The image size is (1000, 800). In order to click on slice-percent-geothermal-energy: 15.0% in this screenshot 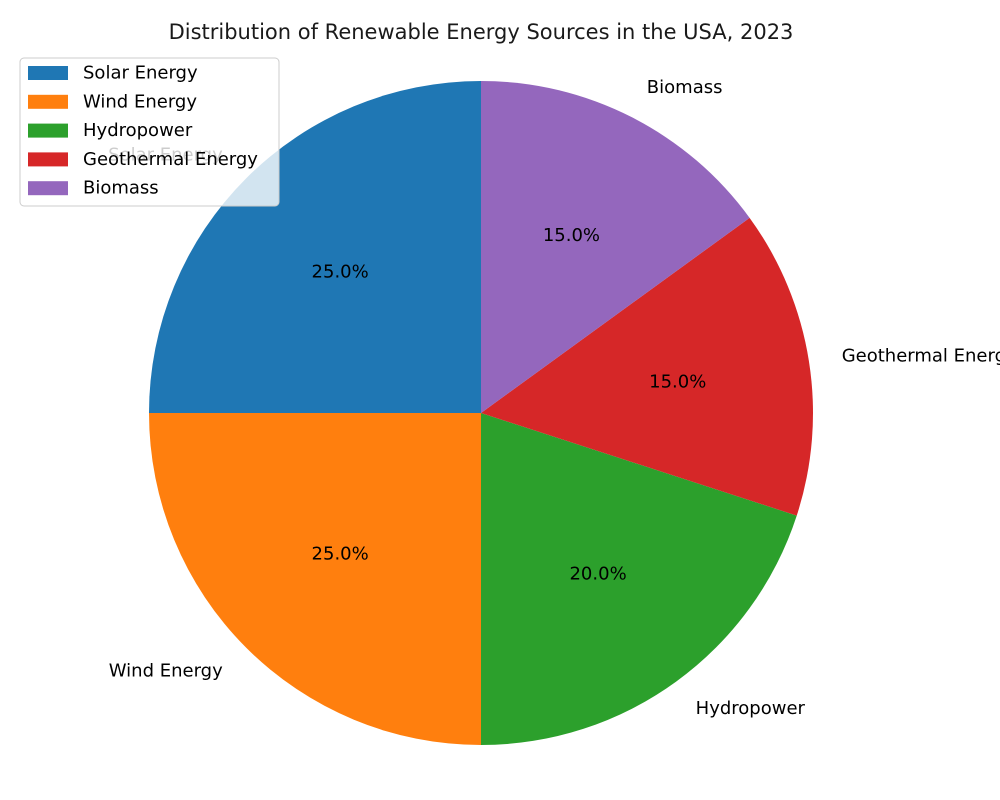, I will do `click(677, 381)`.